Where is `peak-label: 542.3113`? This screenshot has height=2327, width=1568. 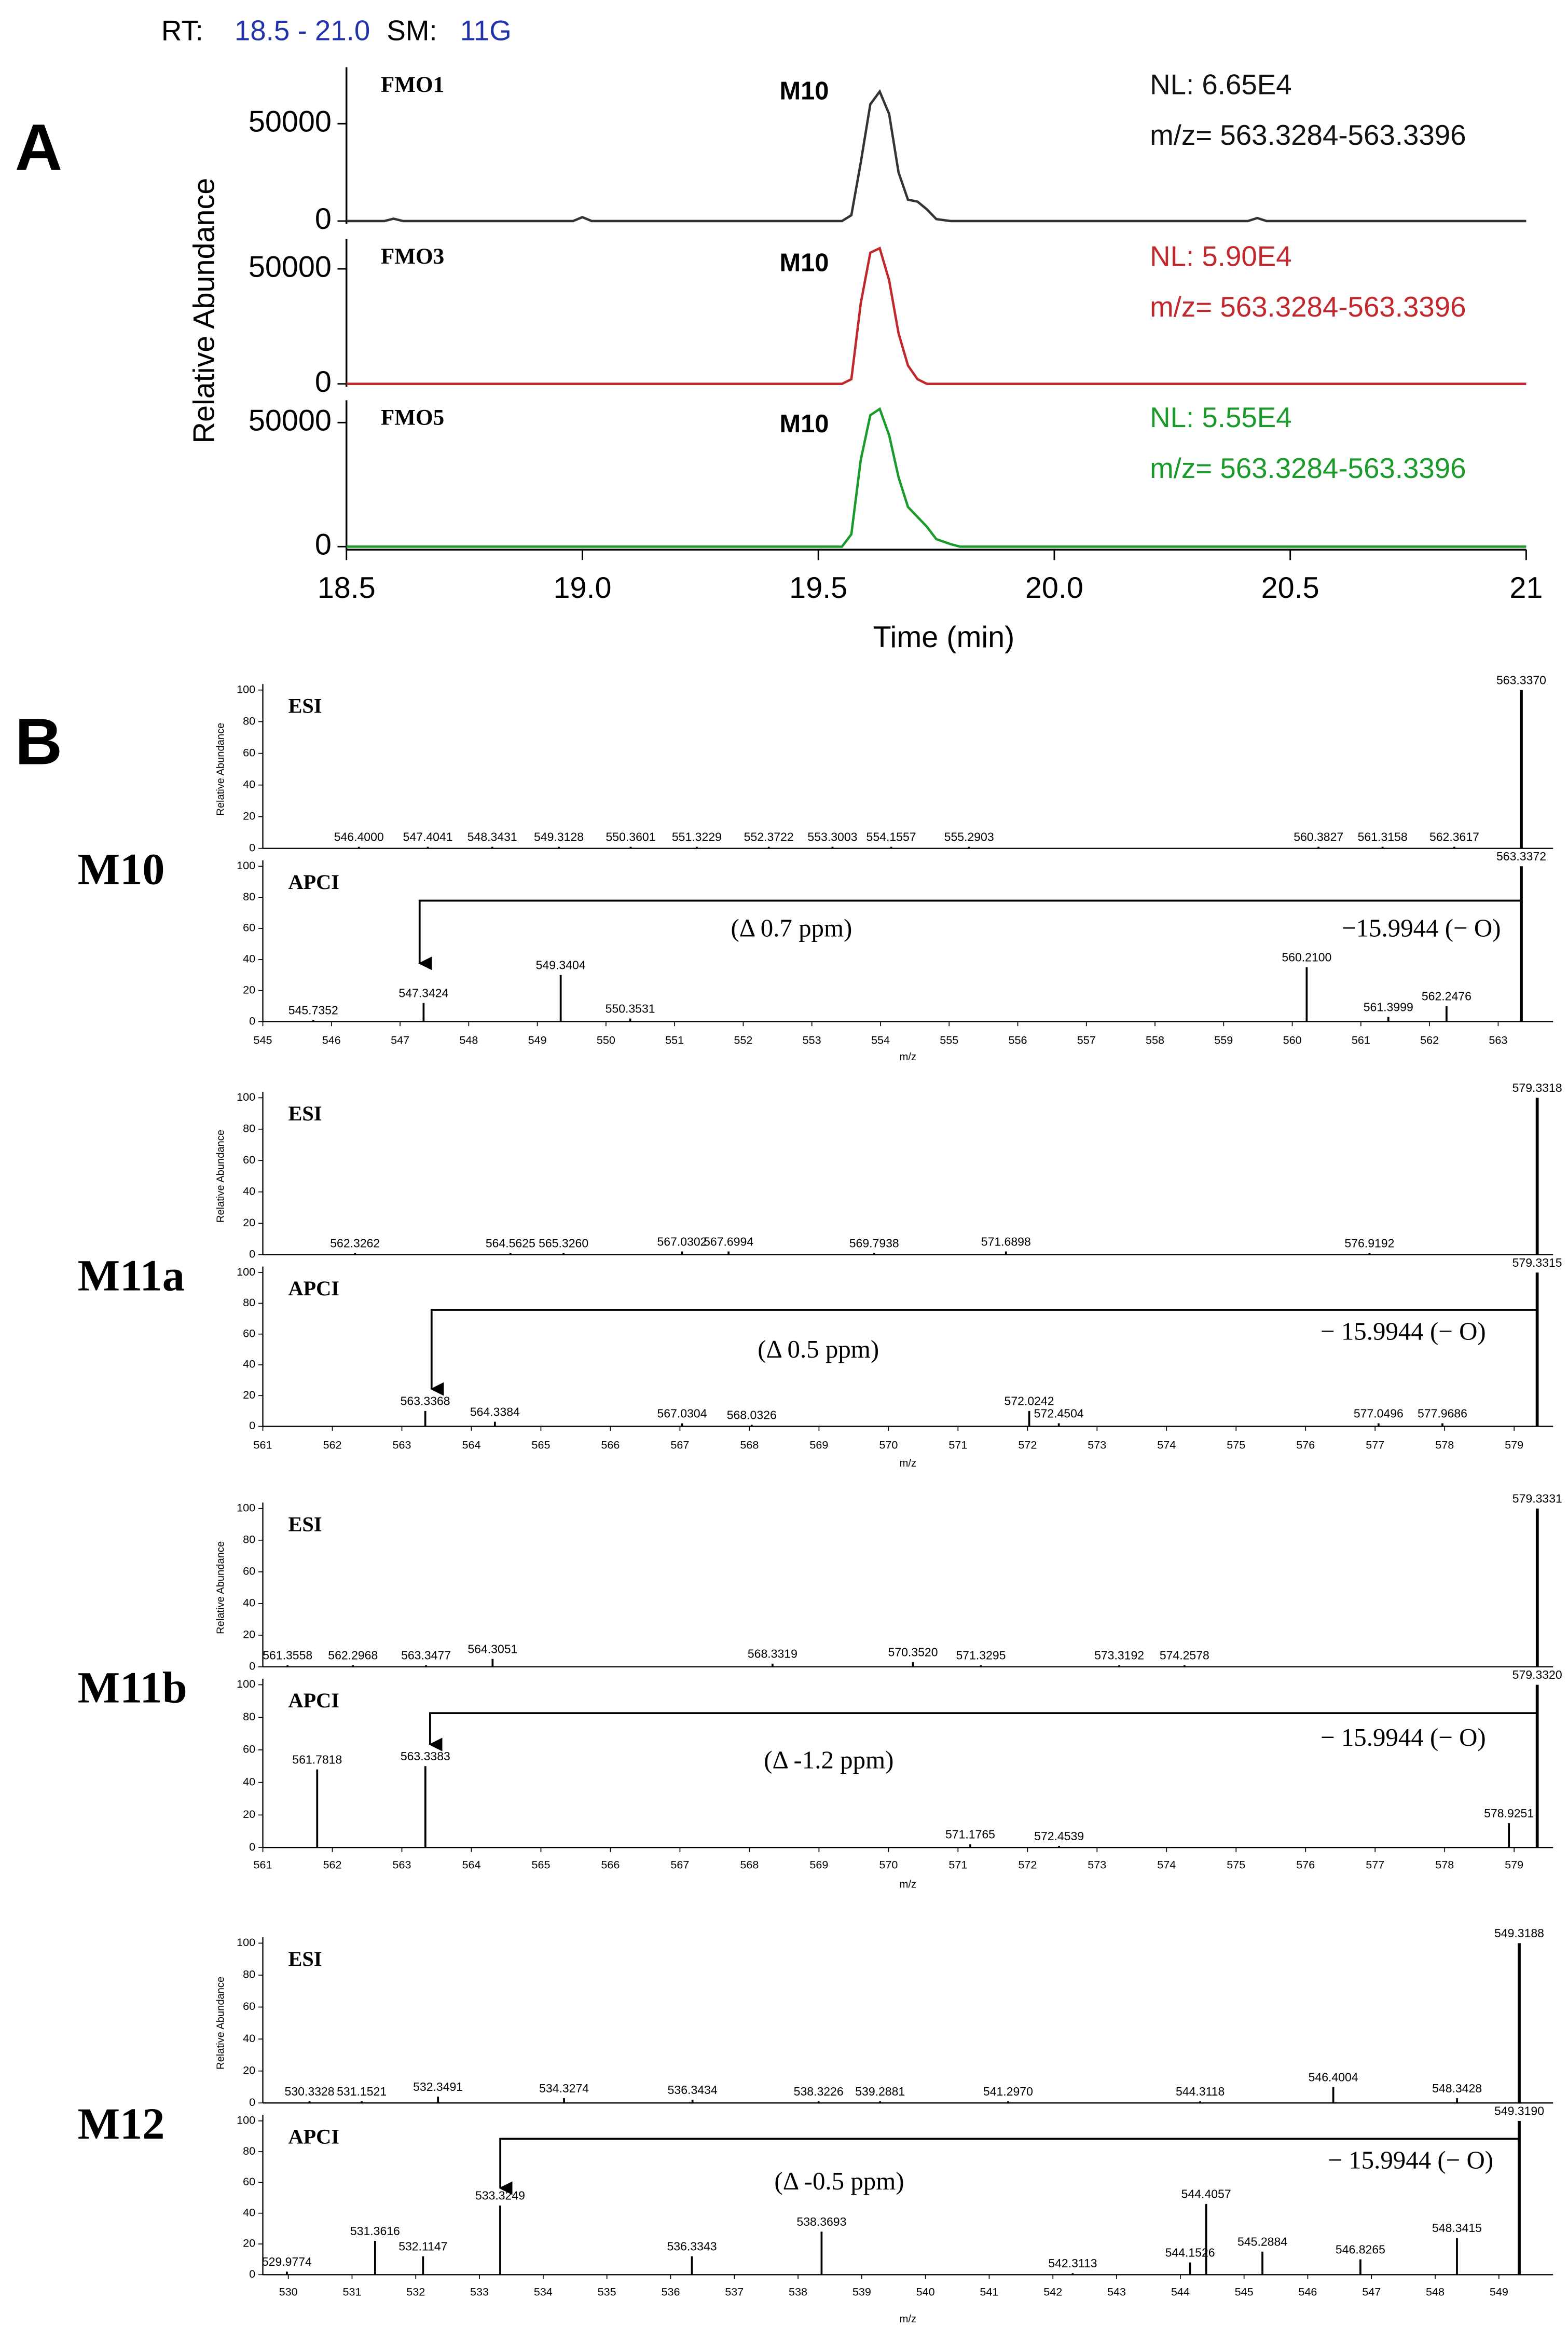
peak-label: 542.3113 is located at coordinates (1072, 2263).